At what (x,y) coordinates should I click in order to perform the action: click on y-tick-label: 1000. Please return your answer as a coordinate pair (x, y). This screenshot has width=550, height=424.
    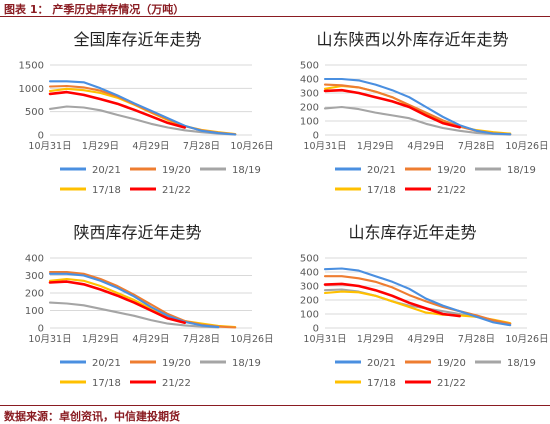
    Looking at the image, I should click on (31, 89).